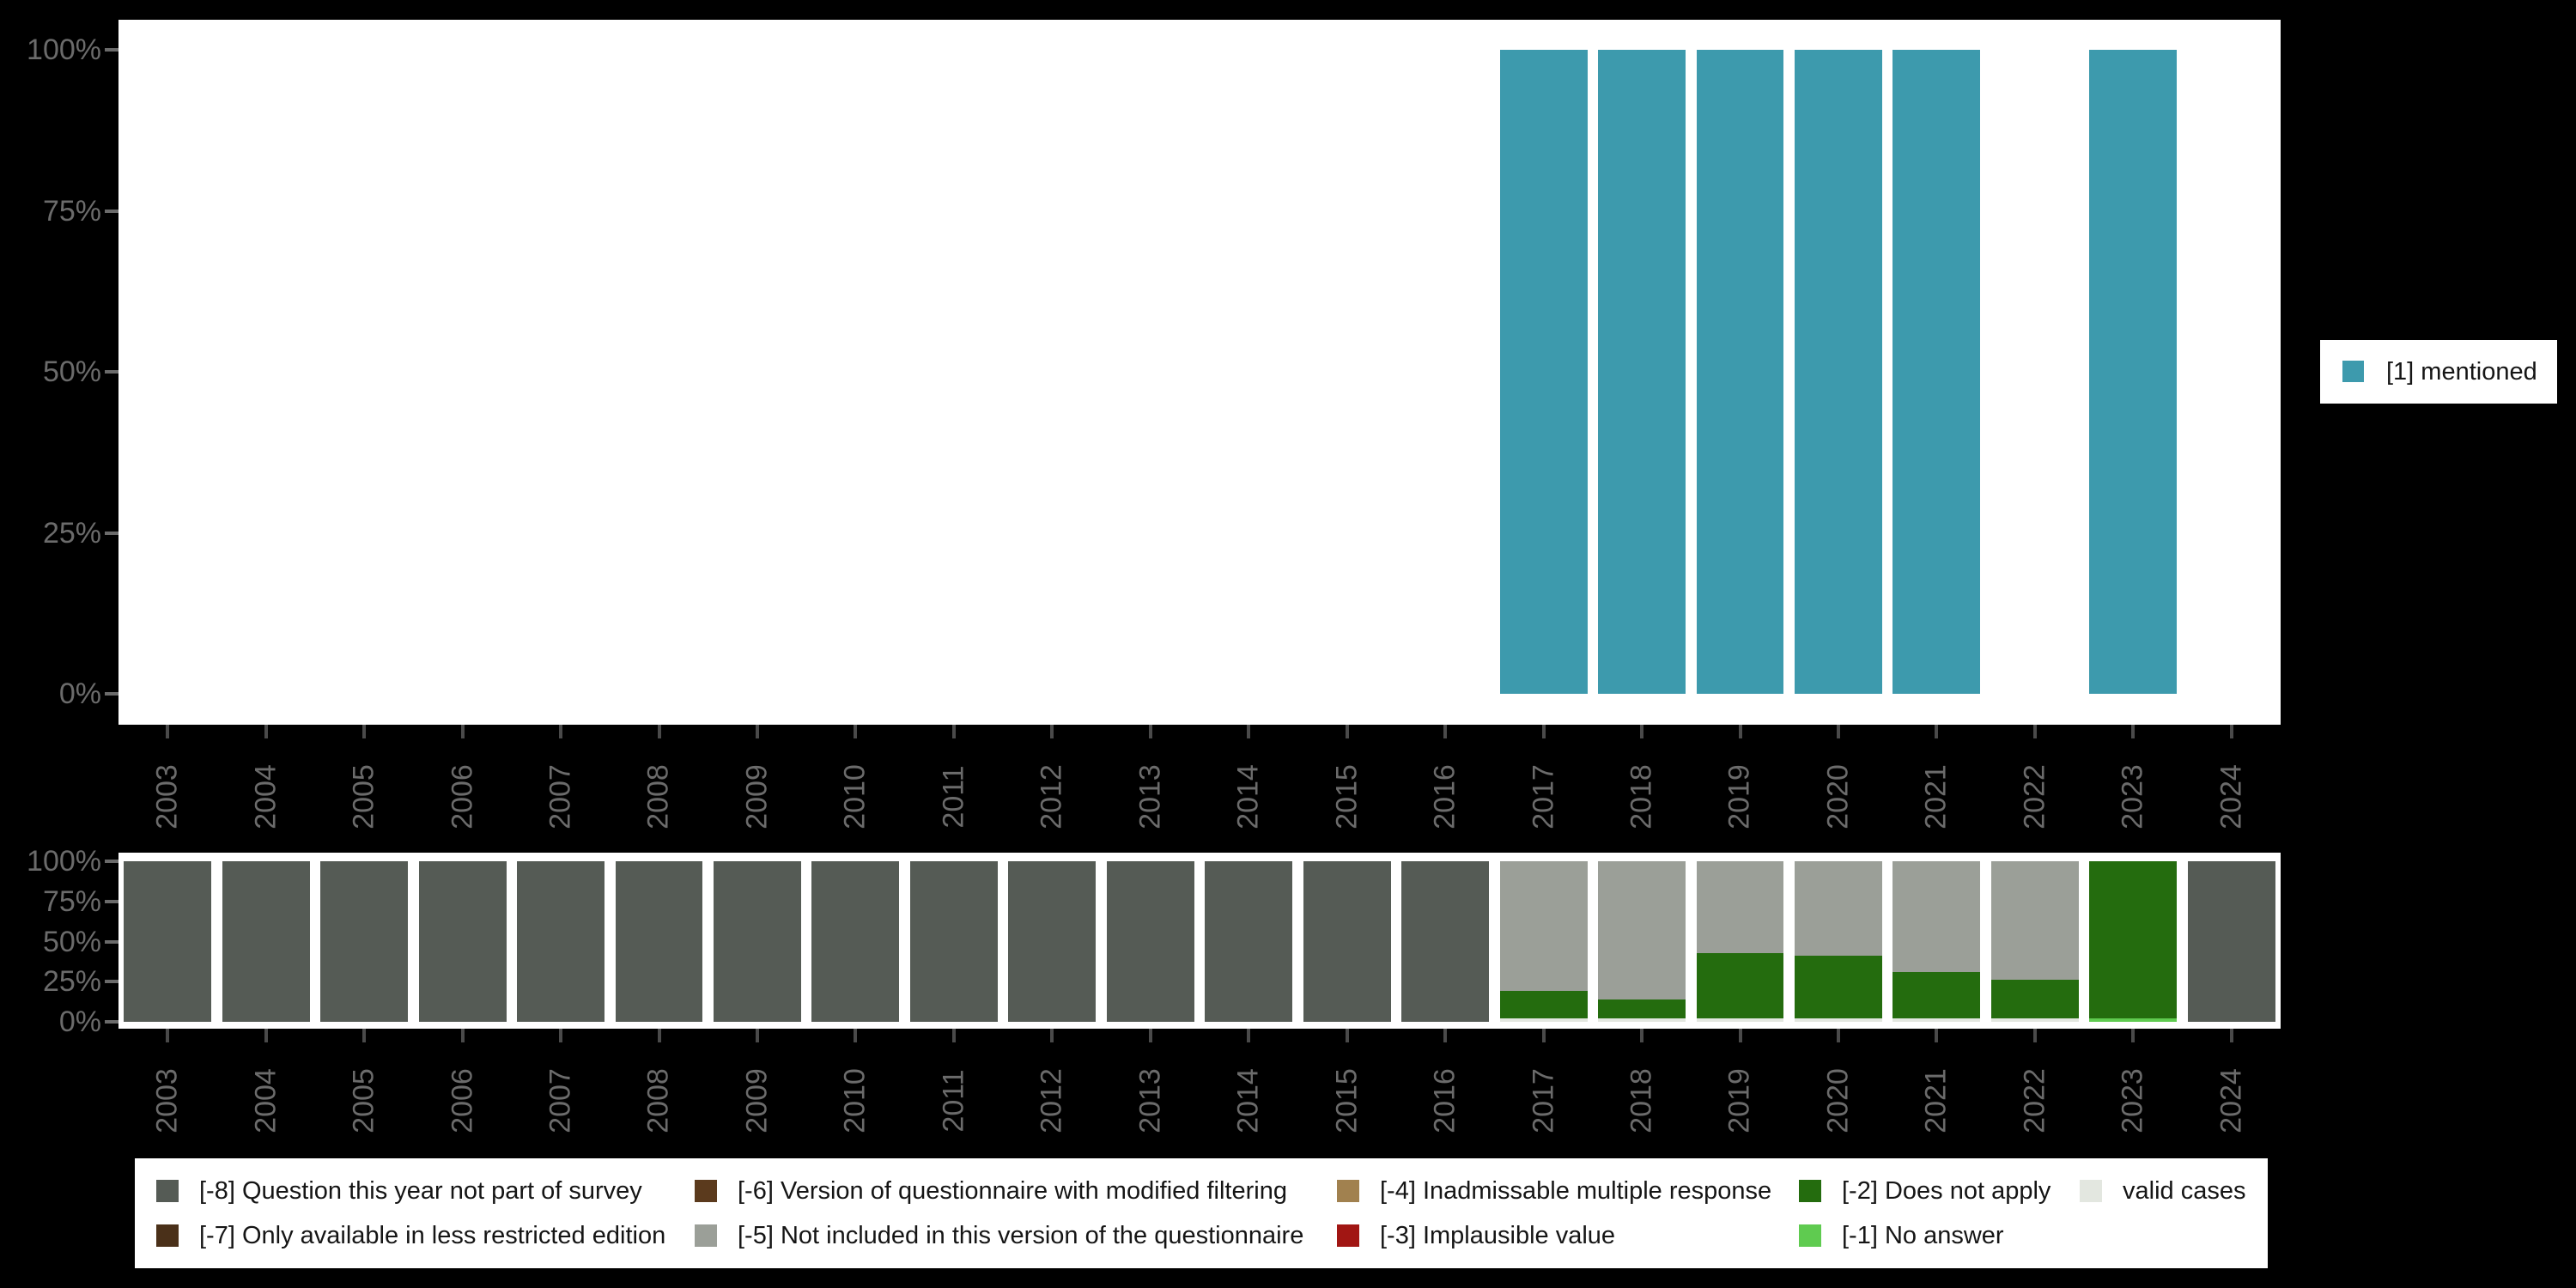 Image resolution: width=2576 pixels, height=1288 pixels. Describe the element at coordinates (1937, 917) in the screenshot. I see `m5-segment` at that location.